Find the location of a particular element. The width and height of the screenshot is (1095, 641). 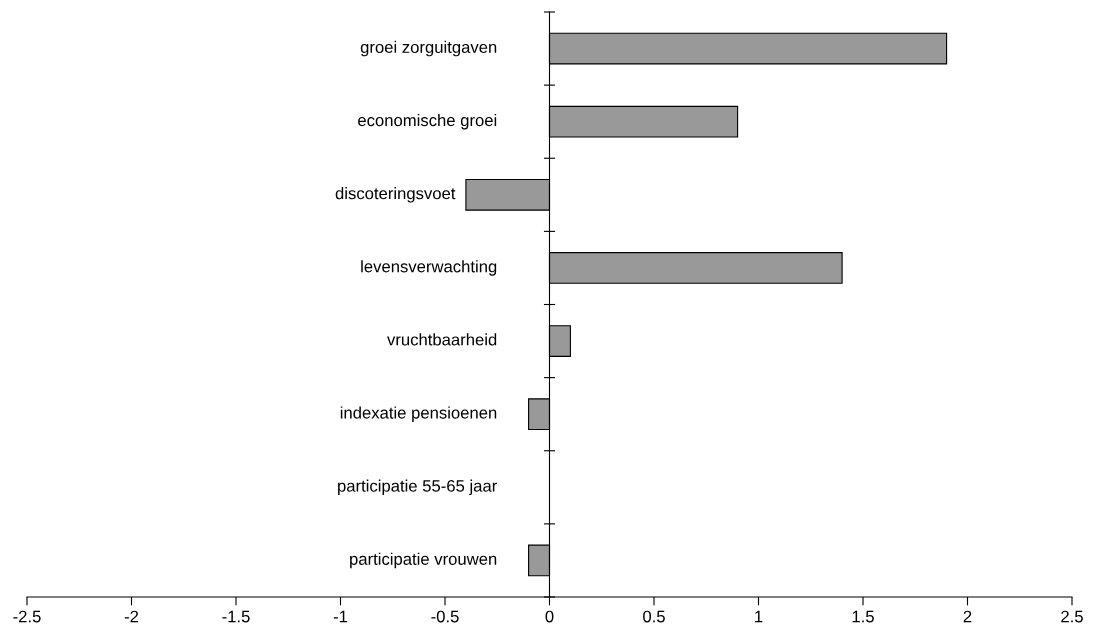

x-tick-label: 2.5 is located at coordinates (1072, 616).